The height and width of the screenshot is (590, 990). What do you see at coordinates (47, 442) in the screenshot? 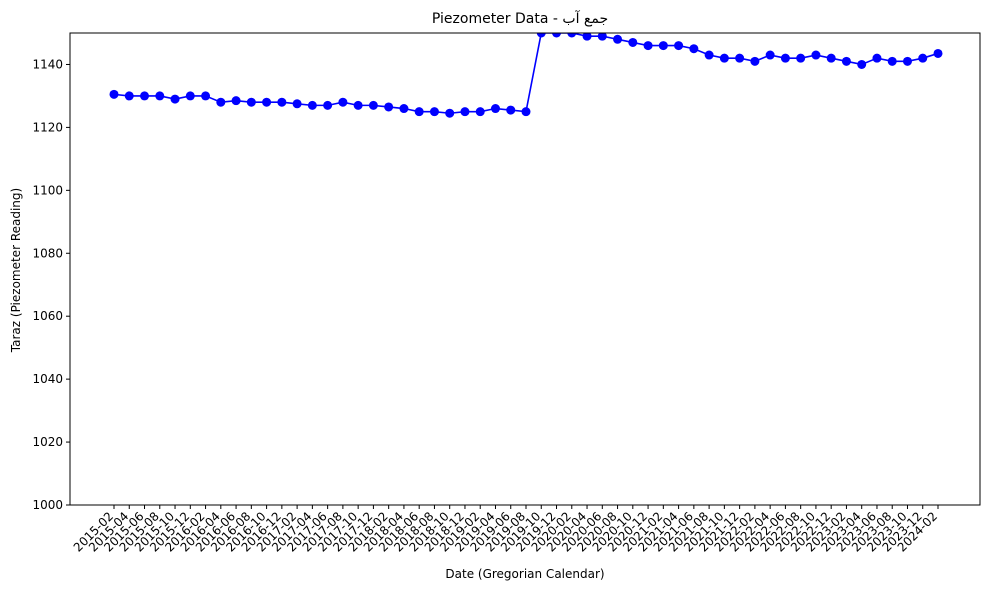
I see `y-tick-label: 1020` at bounding box center [47, 442].